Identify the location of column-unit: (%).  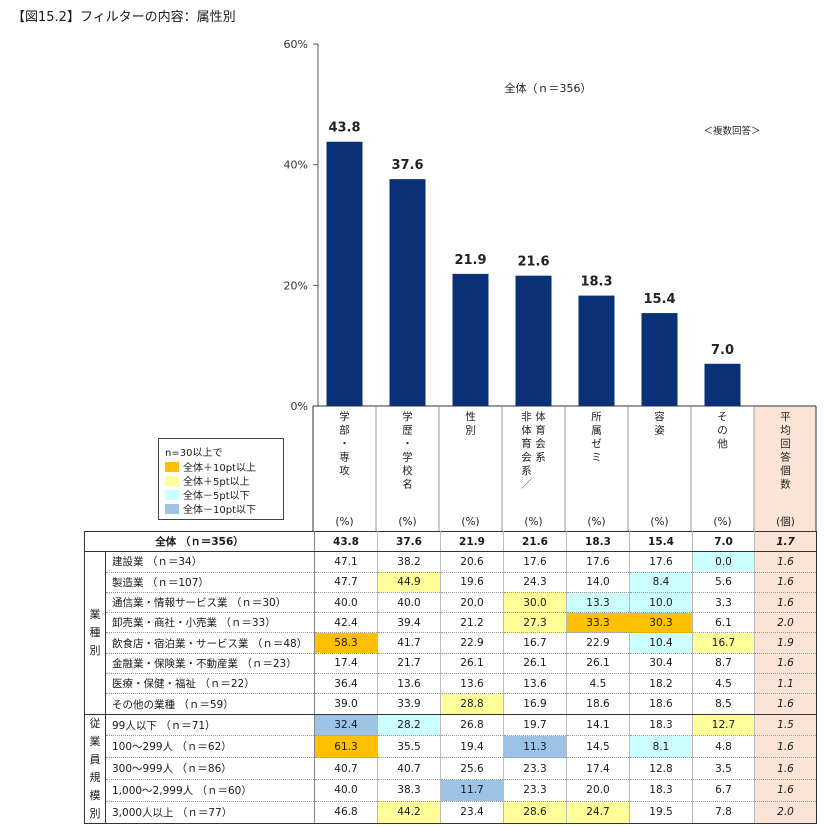
(407, 522).